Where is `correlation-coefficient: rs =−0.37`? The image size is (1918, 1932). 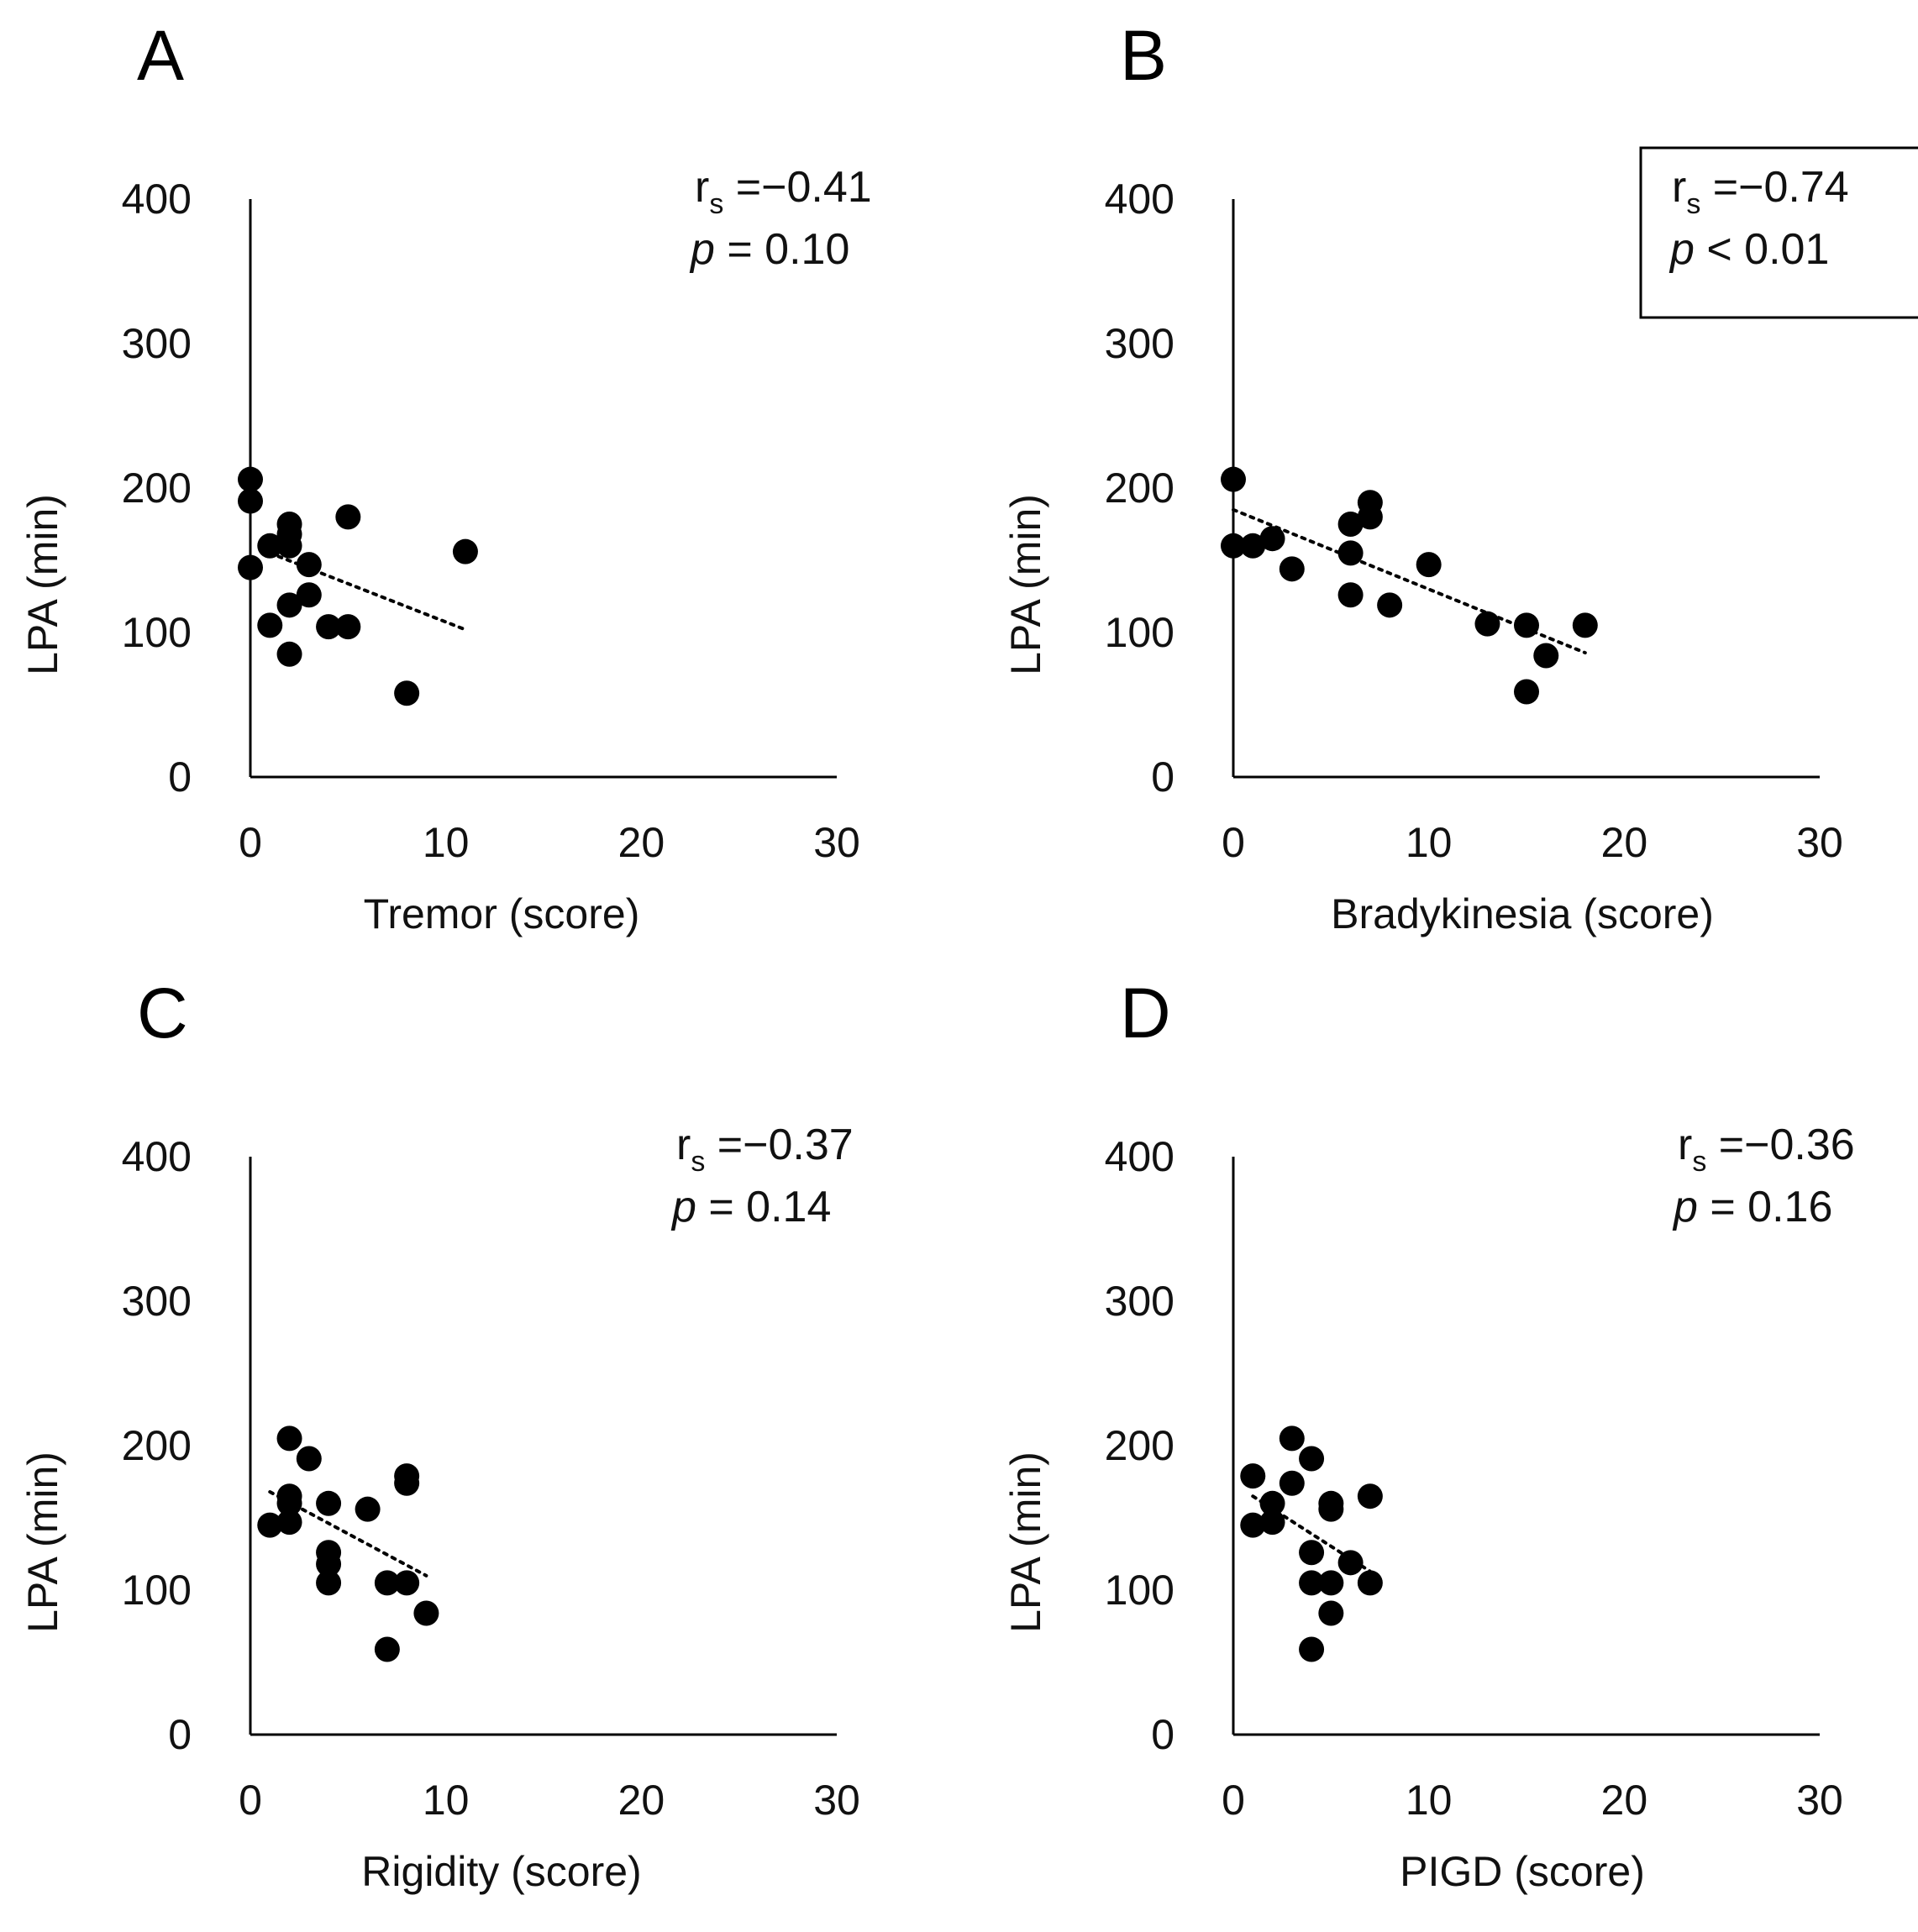
correlation-coefficient: rs =−0.37 is located at coordinates (765, 1149).